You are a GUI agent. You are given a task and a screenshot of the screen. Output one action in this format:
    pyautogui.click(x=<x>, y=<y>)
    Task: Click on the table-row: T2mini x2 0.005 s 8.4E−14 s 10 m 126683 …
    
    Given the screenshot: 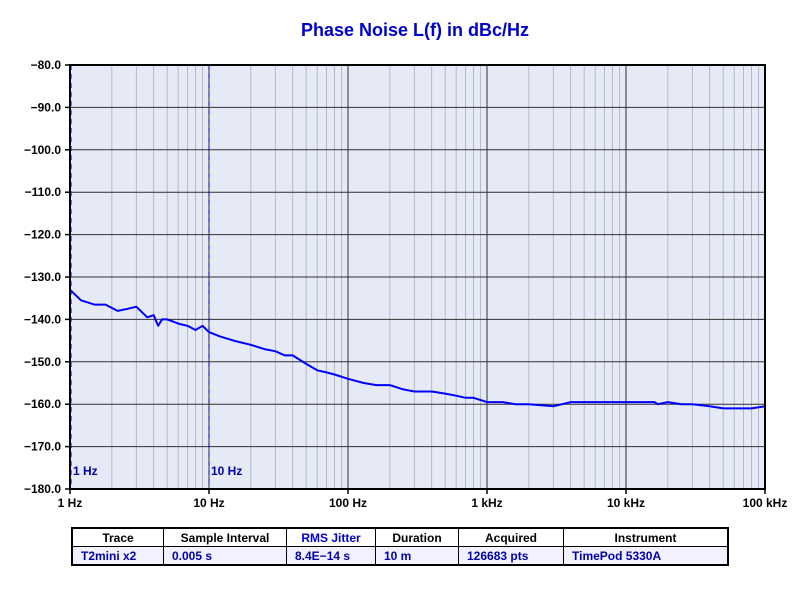 What is the action you would take?
    pyautogui.click(x=400, y=556)
    